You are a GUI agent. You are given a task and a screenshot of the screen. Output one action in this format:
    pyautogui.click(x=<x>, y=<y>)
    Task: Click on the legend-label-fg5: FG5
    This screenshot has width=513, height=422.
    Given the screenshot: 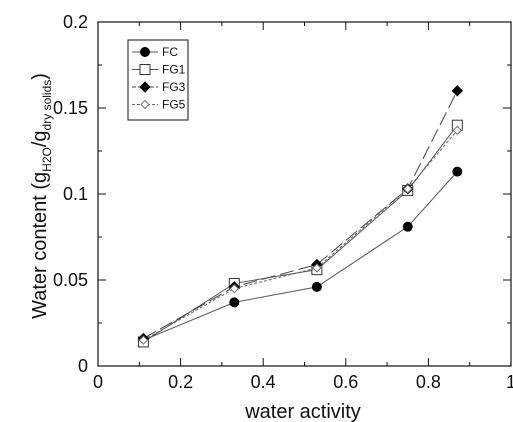 What is the action you would take?
    pyautogui.click(x=174, y=105)
    